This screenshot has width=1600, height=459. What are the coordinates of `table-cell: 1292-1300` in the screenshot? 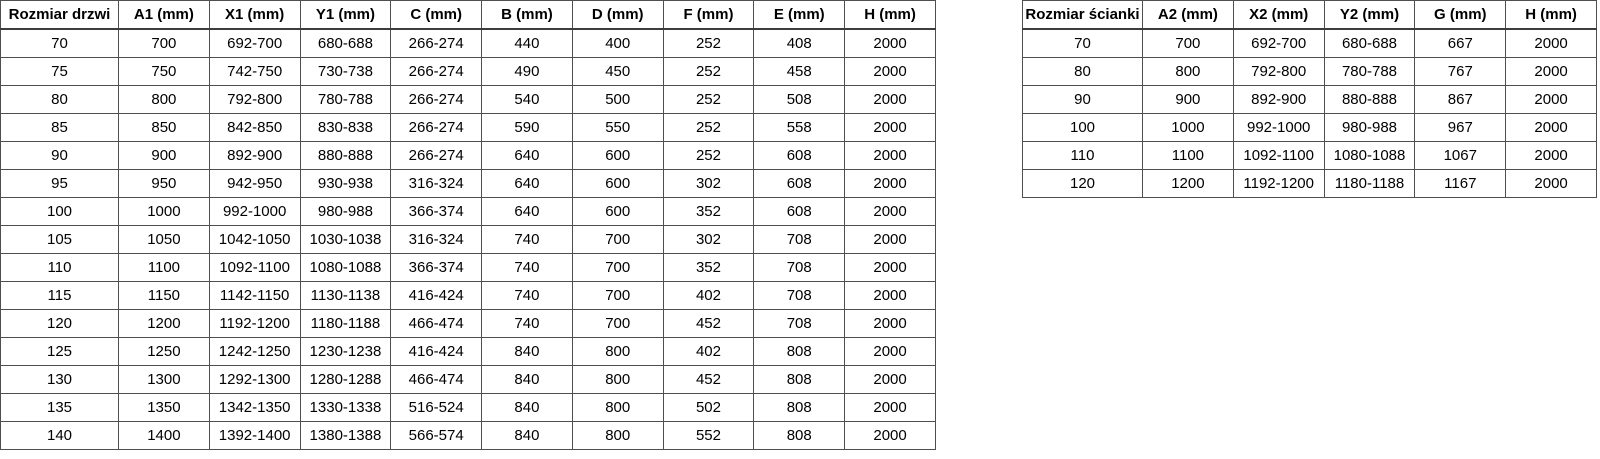 It's located at (254, 379).